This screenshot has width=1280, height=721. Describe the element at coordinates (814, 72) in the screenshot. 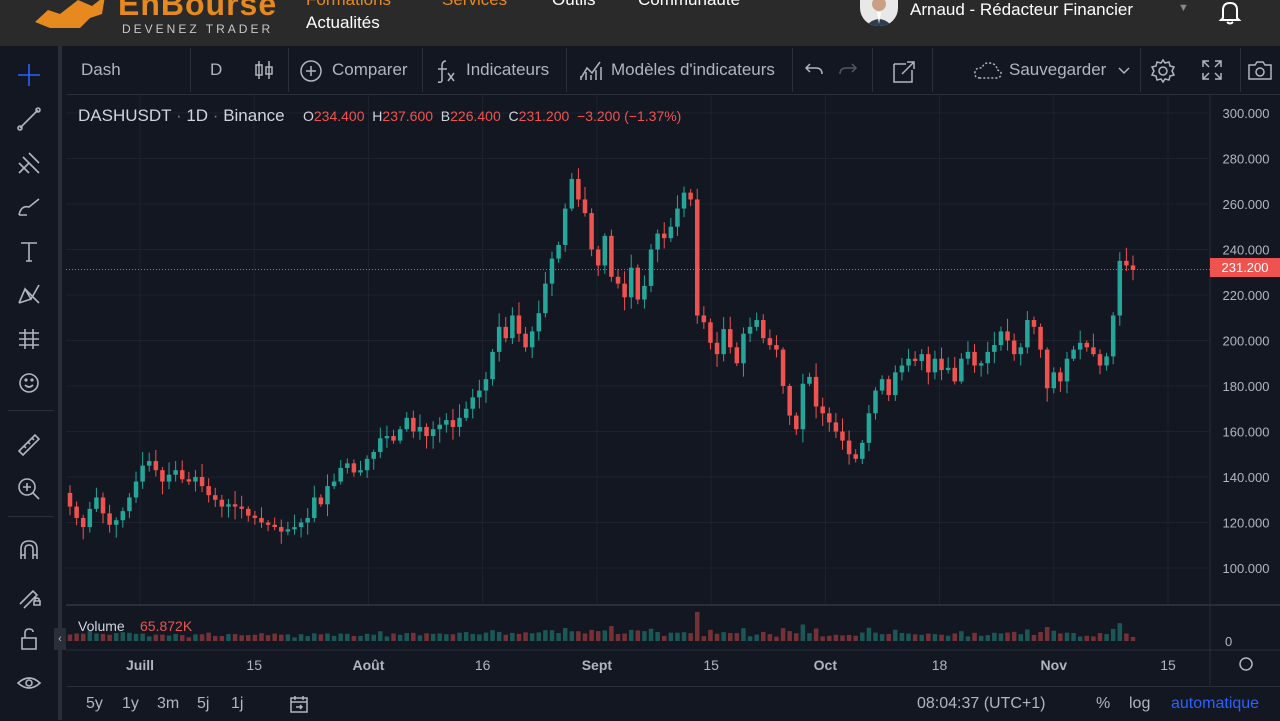

I see `undo-icon` at that location.